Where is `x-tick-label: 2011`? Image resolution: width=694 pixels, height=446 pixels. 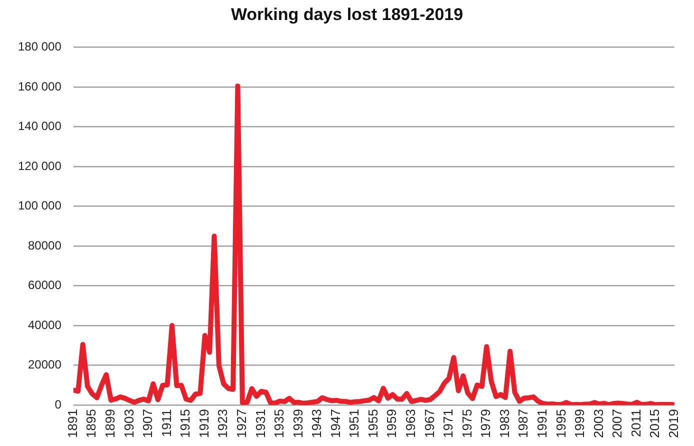 x-tick-label: 2011 is located at coordinates (636, 423).